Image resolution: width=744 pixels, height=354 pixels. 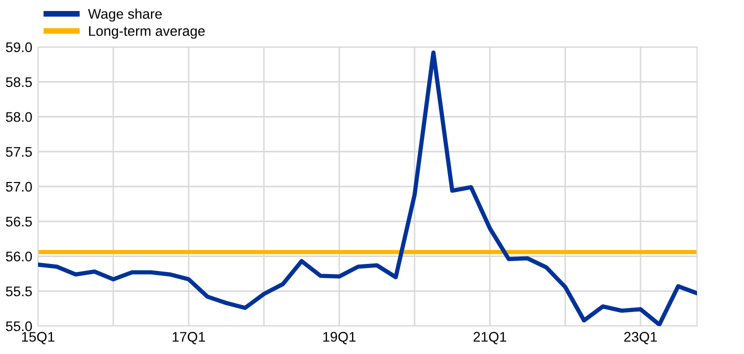 What do you see at coordinates (339, 338) in the screenshot?
I see `x-tick-label: 19Q1` at bounding box center [339, 338].